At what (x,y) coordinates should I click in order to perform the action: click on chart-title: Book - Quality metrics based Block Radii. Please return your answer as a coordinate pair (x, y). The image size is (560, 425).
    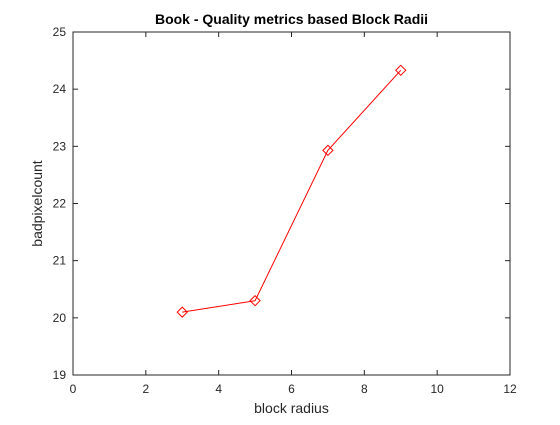
    Looking at the image, I should click on (291, 19).